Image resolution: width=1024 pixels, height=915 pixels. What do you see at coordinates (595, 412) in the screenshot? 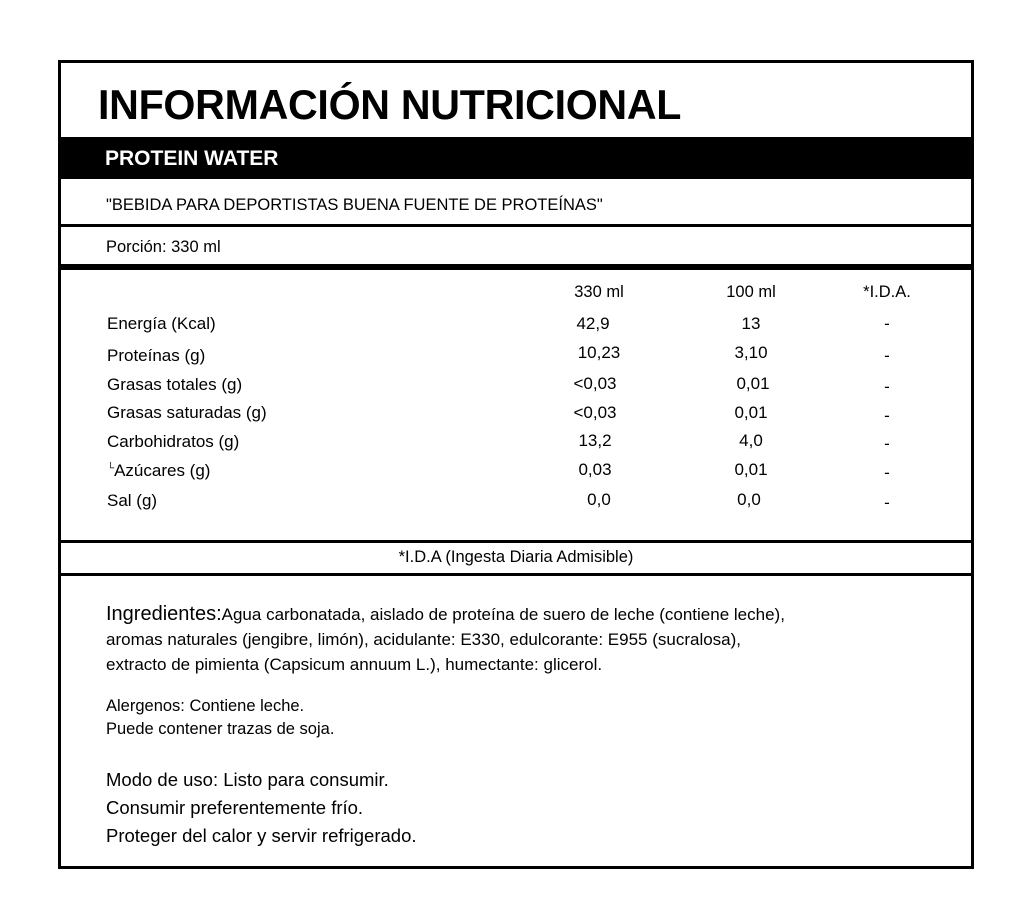
I see `saturated-fat-per-serving: <0,03` at bounding box center [595, 412].